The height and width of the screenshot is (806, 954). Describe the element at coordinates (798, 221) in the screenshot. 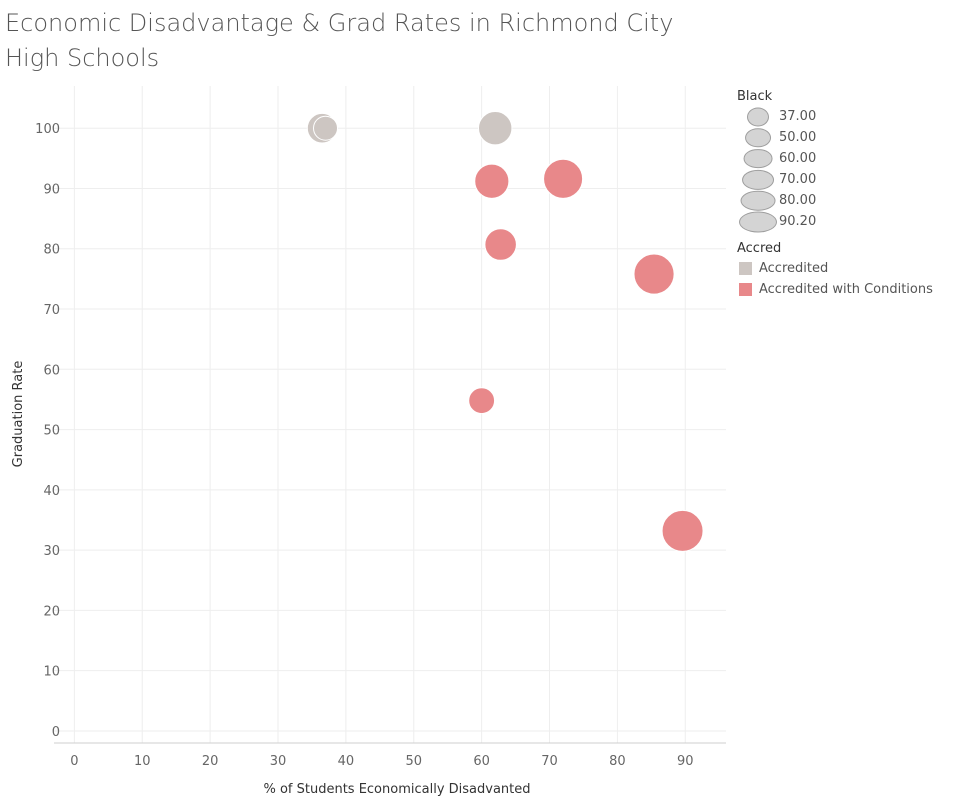

I see `size-legend-label: 90.20` at that location.